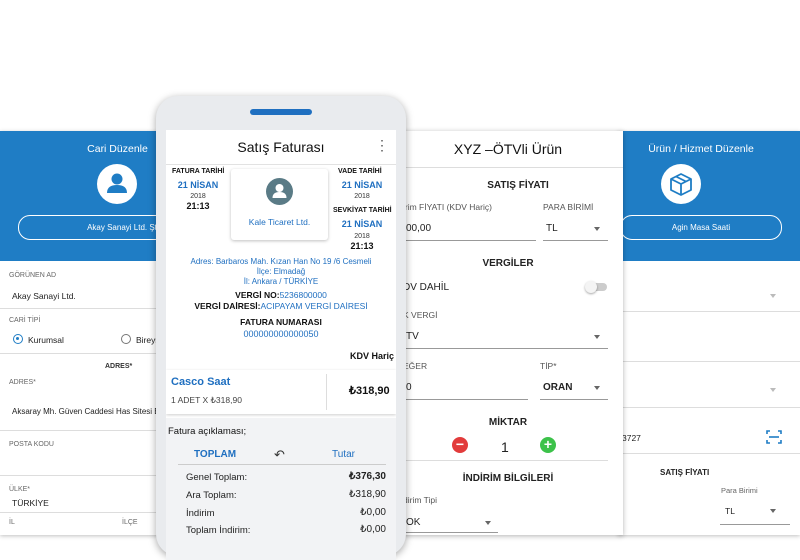 The width and height of the screenshot is (800, 560). What do you see at coordinates (369, 391) in the screenshot?
I see `item-total: ₺318,90` at bounding box center [369, 391].